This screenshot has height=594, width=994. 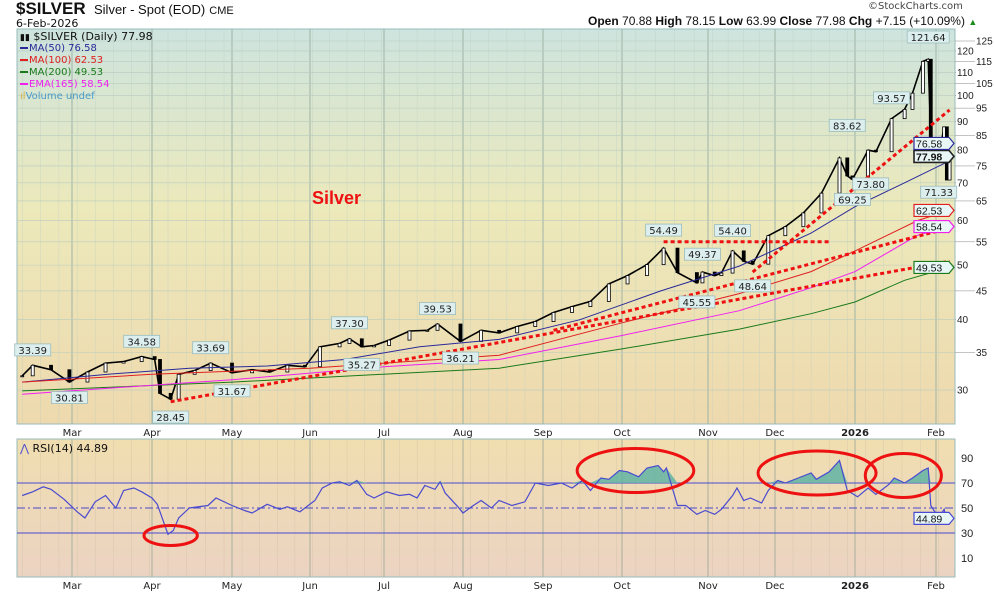 I want to click on y-tick-label: 55, so click(x=982, y=242).